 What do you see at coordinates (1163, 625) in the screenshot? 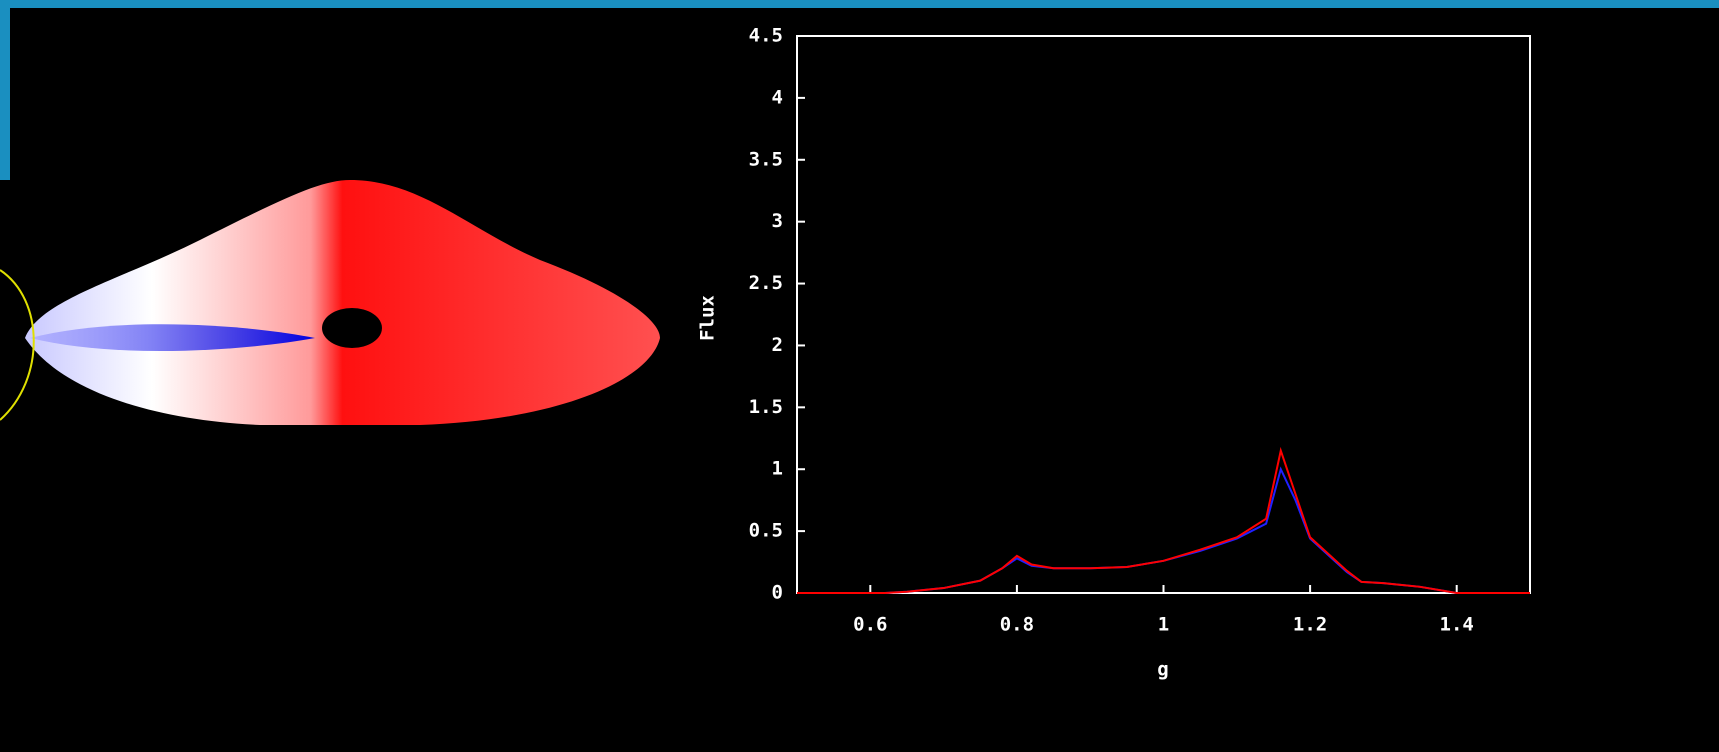
I see `x-tick-label: 1` at bounding box center [1163, 625].